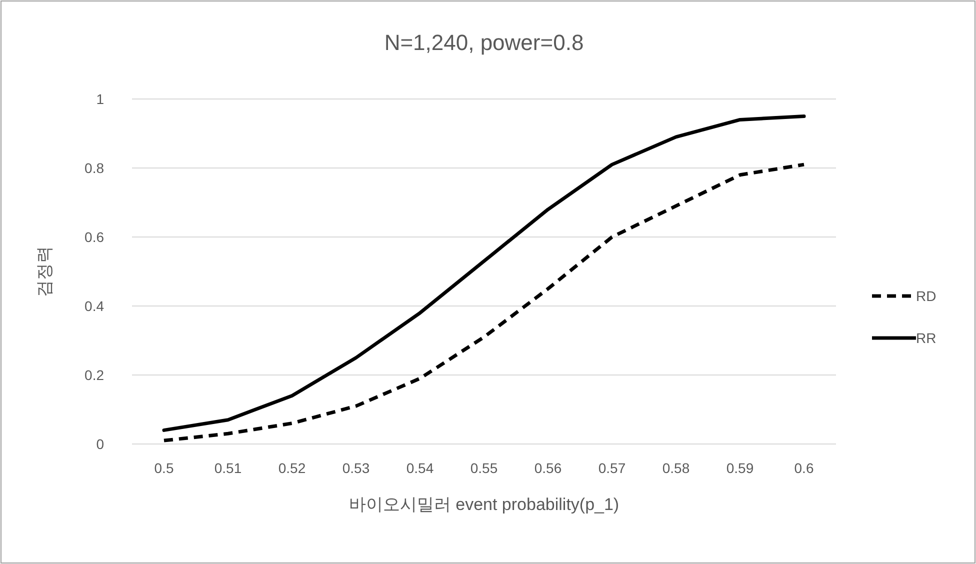 The width and height of the screenshot is (976, 564). I want to click on x-tick-label: 0.54, so click(420, 468).